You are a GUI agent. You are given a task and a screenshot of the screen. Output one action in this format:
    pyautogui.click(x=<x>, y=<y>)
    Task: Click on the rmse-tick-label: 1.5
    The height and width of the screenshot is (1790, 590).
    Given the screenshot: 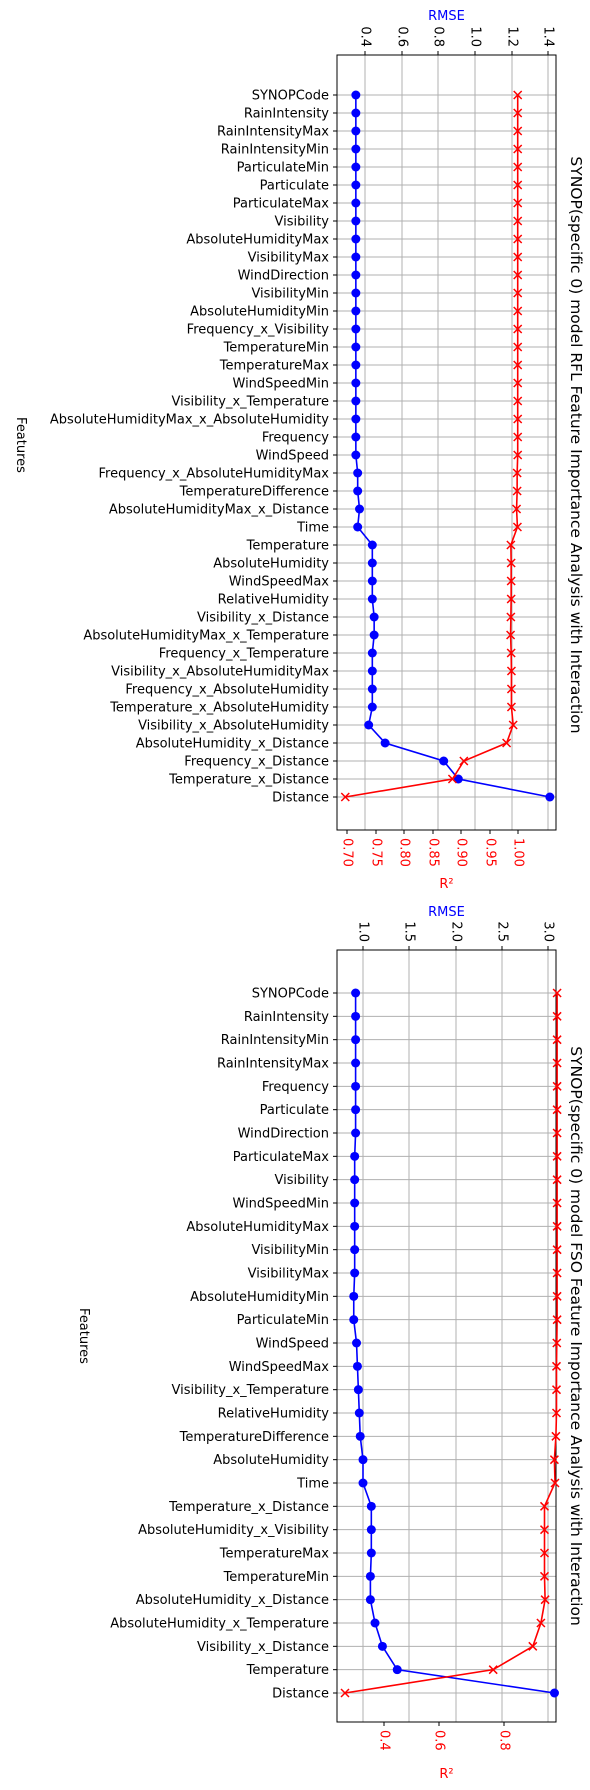 What is the action you would take?
    pyautogui.click(x=409, y=931)
    